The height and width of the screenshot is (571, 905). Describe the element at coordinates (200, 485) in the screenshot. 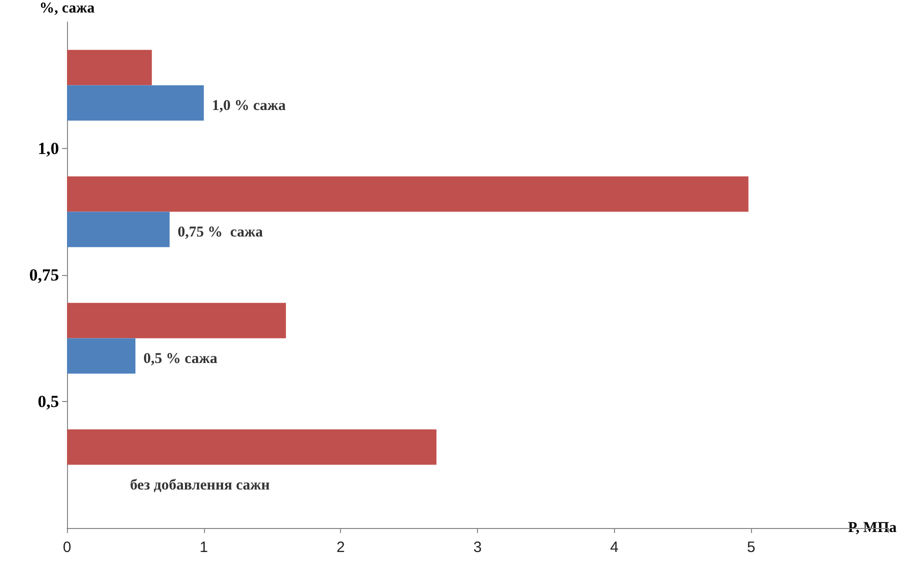

I see `annotation: без добавлення сажн` at that location.